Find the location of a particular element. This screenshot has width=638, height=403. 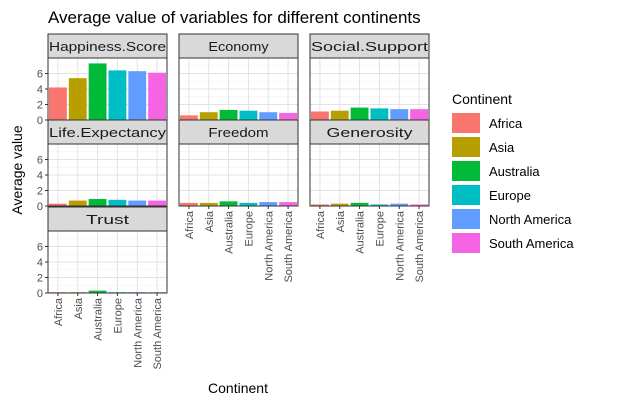

legend-label-australia: Australia is located at coordinates (514, 171).